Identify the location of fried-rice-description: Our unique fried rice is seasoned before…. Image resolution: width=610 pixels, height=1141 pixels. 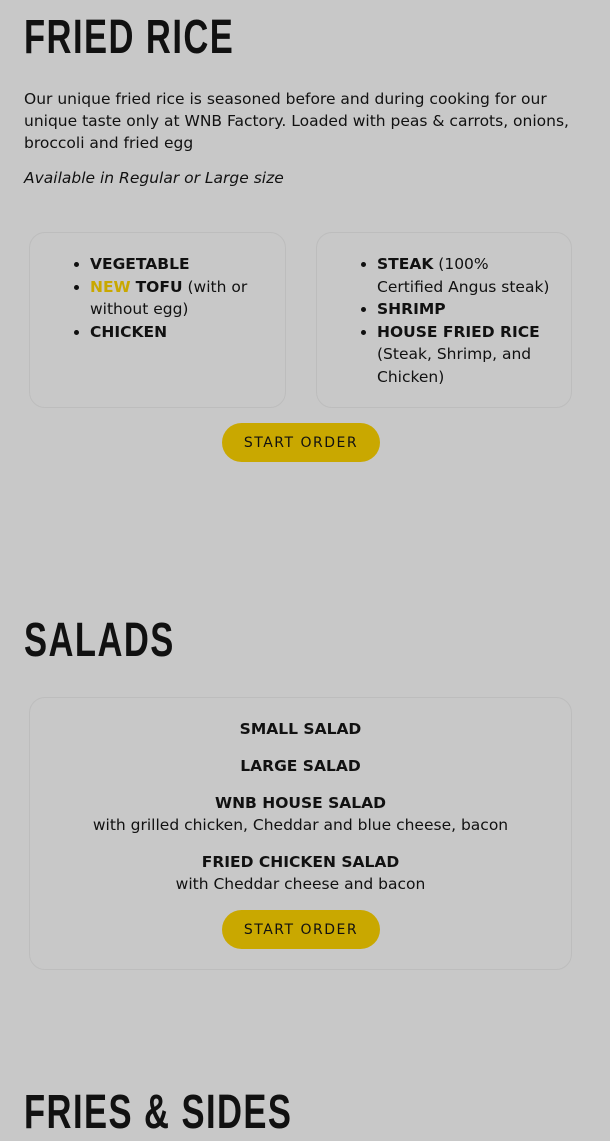
(296, 121).